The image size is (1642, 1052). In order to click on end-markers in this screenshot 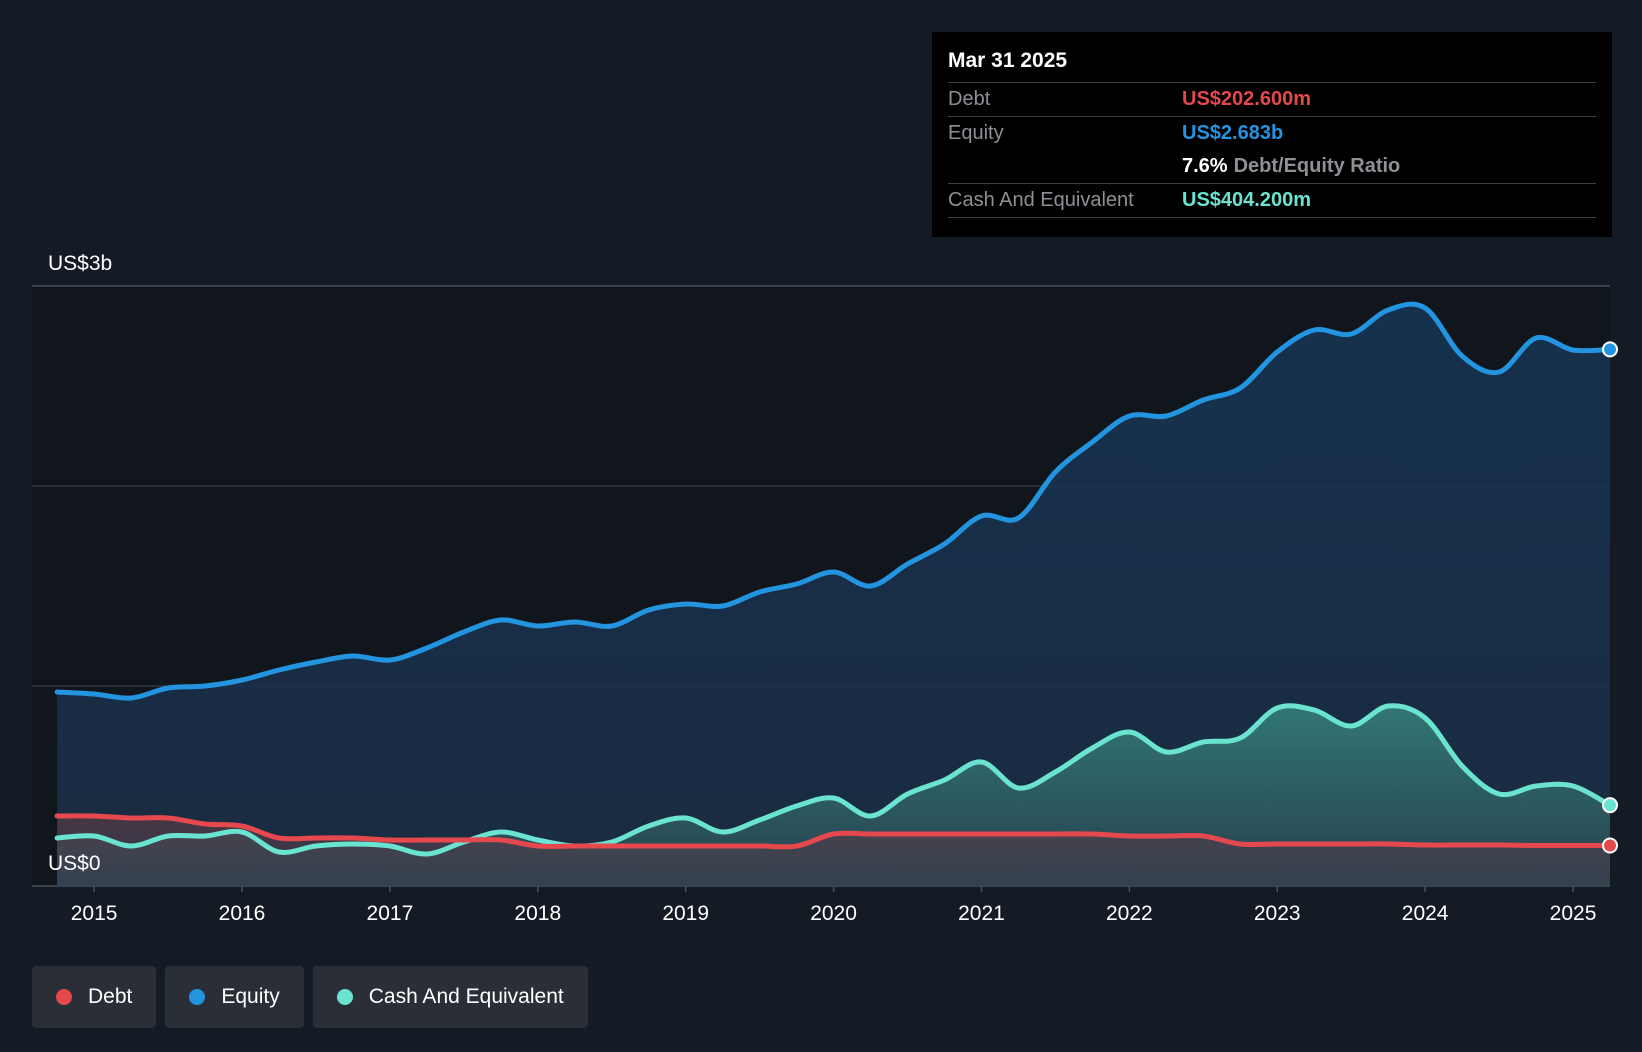, I will do `click(1610, 597)`.